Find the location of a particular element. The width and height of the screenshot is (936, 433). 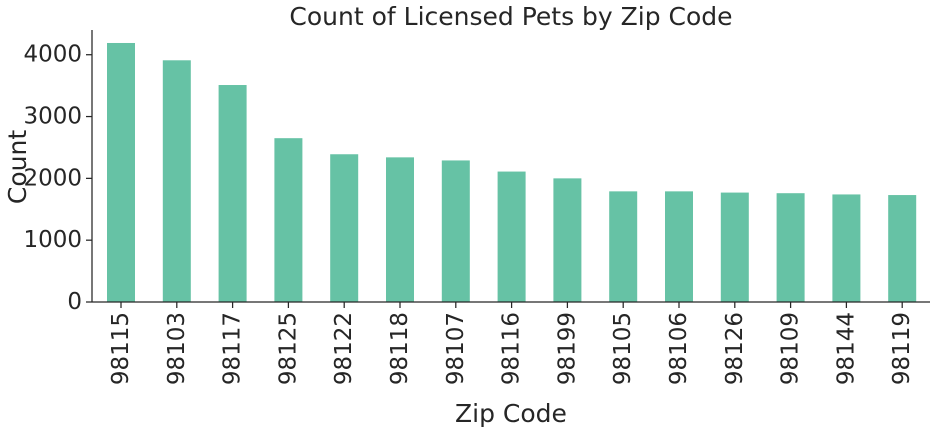

y-tick-label-3000: 3000 is located at coordinates (52, 117).